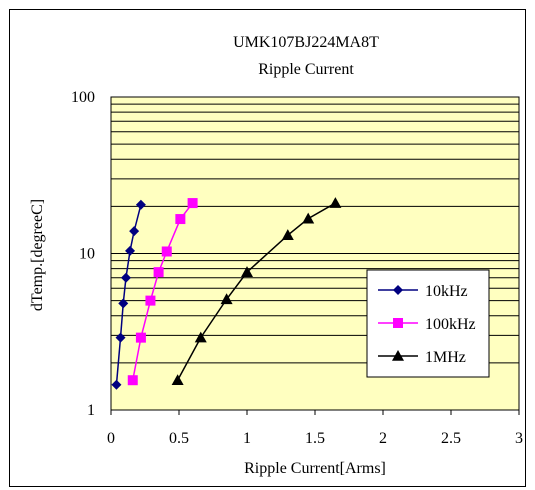  I want to click on series-1mhz, so click(256, 291).